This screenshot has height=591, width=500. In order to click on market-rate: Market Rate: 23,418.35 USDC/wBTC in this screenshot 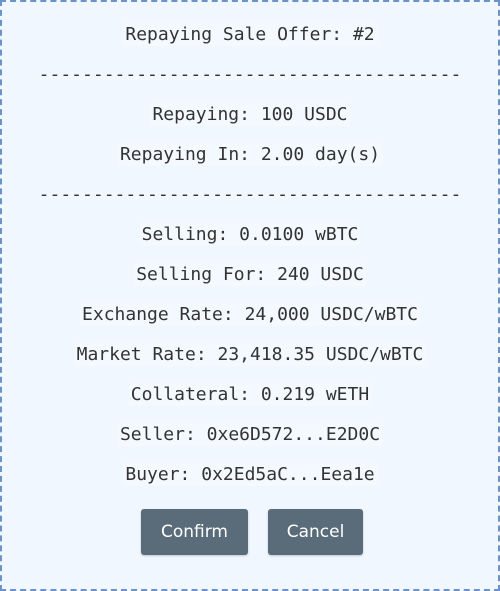, I will do `click(250, 355)`.